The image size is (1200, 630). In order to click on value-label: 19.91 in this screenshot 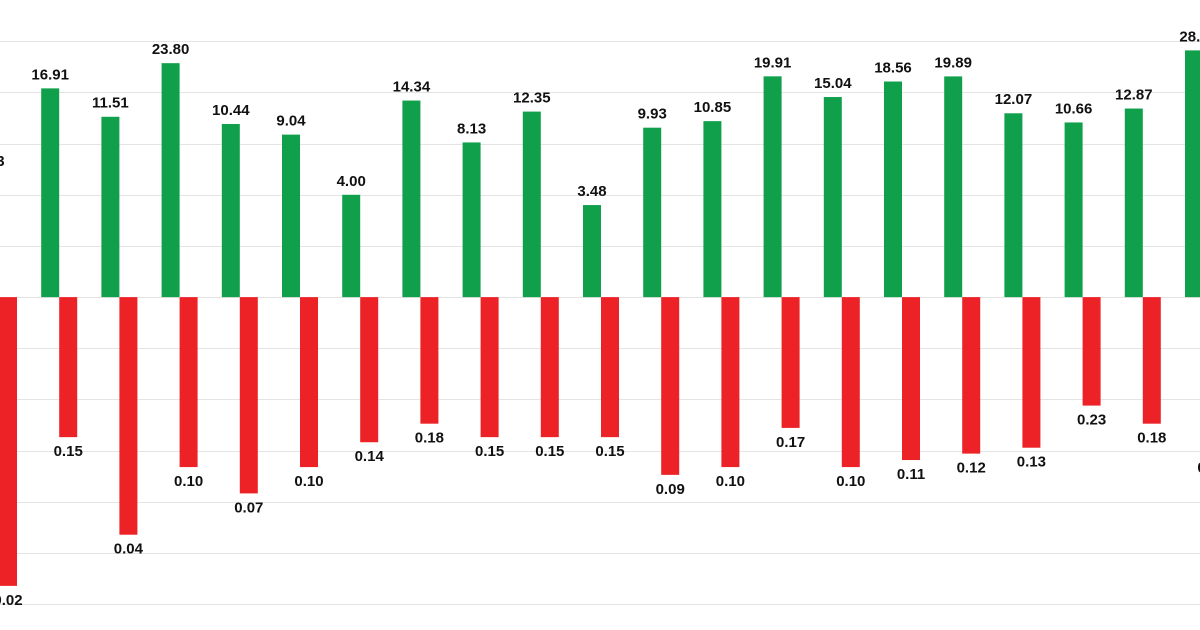, I will do `click(773, 62)`.